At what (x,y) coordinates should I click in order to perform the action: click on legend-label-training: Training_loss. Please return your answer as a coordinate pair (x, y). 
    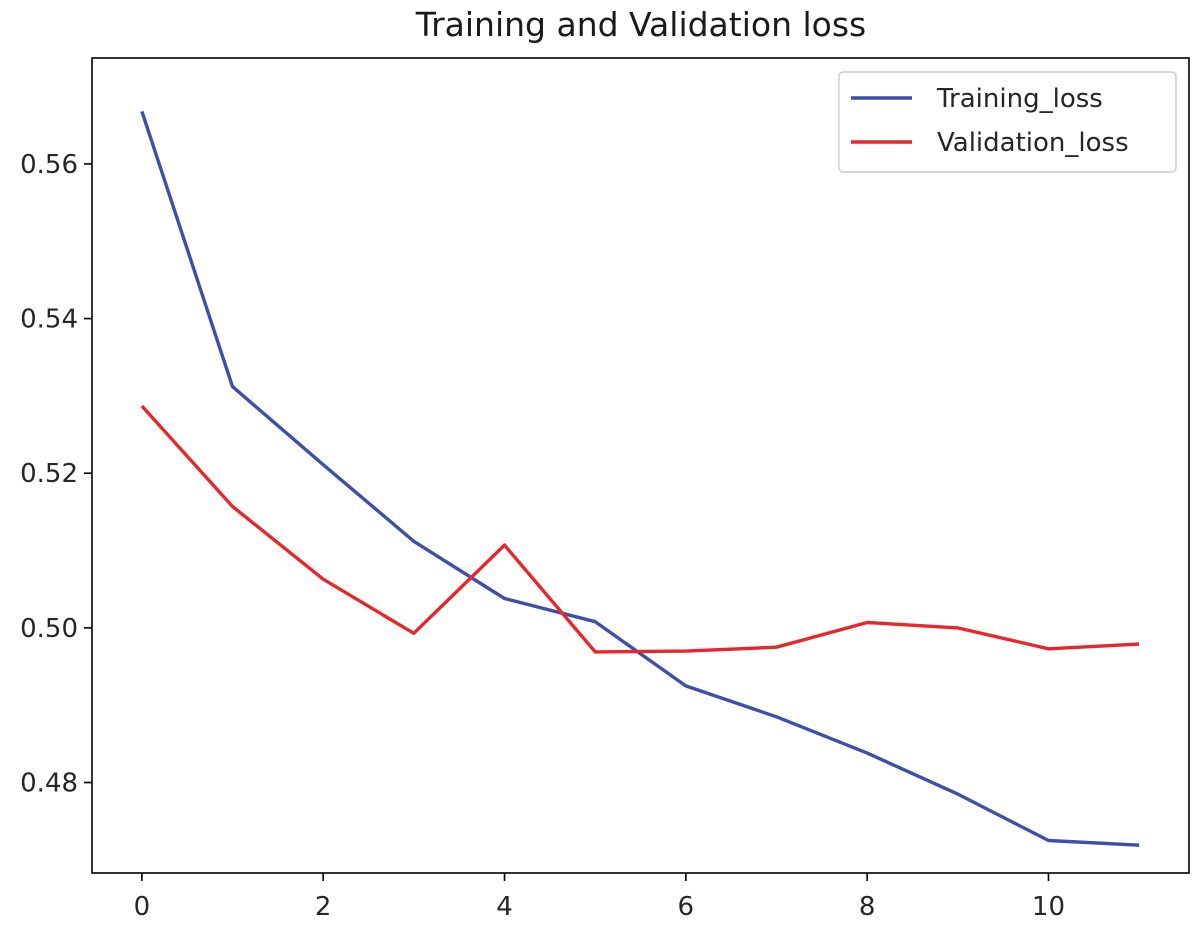
    Looking at the image, I should click on (1019, 99).